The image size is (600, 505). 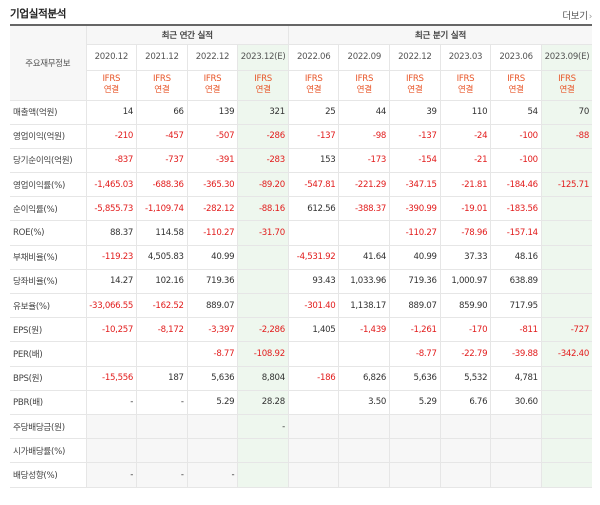 I want to click on table-cell: -108.92, so click(x=263, y=354).